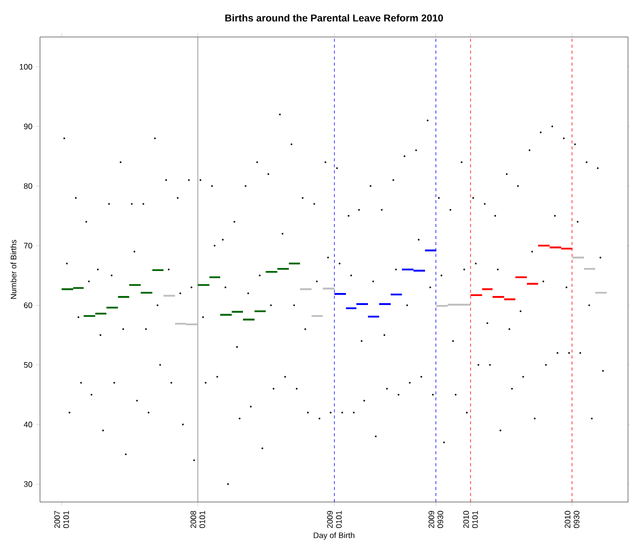 This screenshot has height=548, width=630. Describe the element at coordinates (334, 18) in the screenshot. I see `chart-title: Births around the Parental Leave Reform 2010` at that location.